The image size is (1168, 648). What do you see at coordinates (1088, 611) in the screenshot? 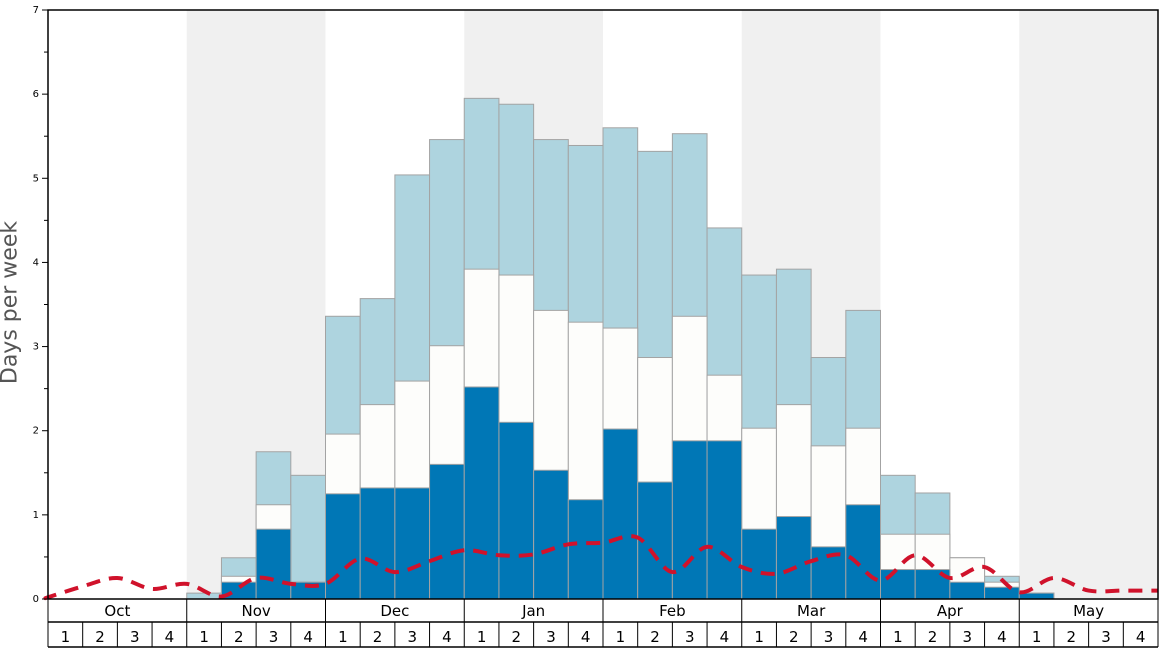
I see `month-label-may: May` at bounding box center [1088, 611].